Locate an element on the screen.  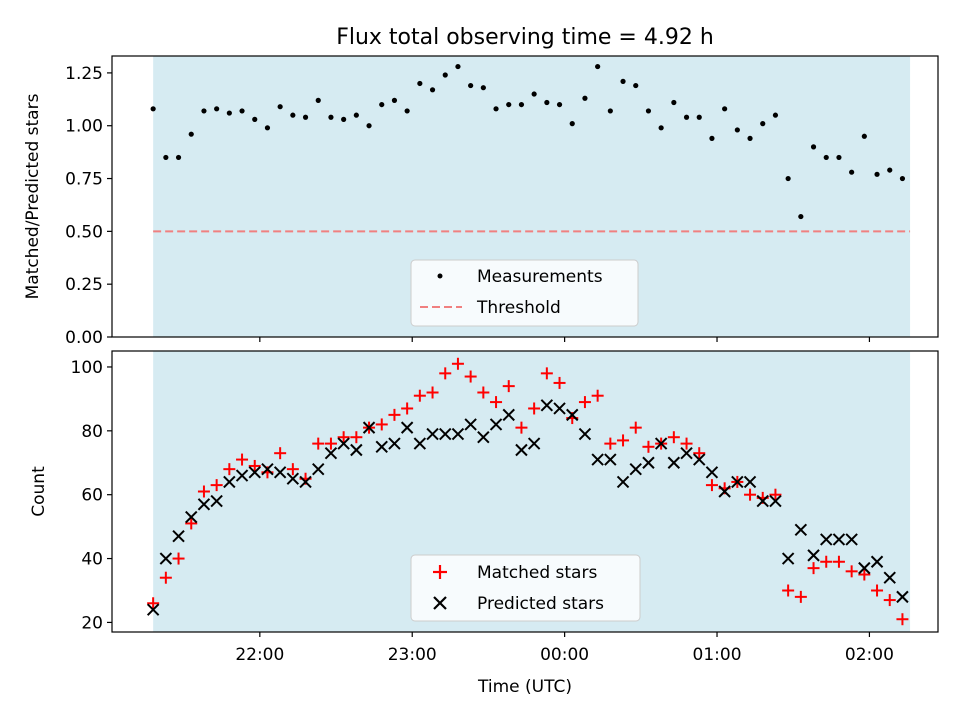
y-tick-label: 60 is located at coordinates (92, 496).